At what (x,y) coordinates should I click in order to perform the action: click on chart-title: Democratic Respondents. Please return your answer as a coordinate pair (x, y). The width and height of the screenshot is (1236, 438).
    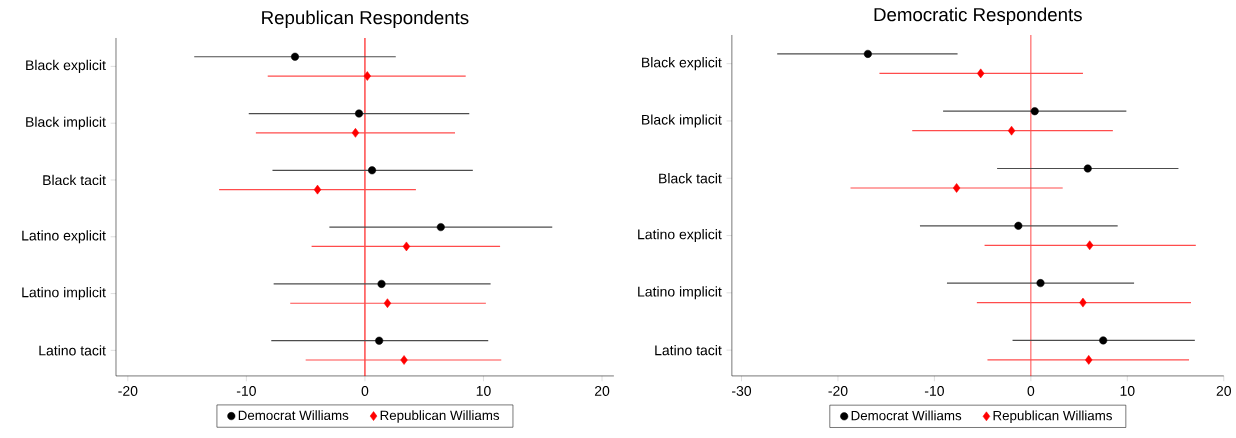
    Looking at the image, I should click on (978, 16).